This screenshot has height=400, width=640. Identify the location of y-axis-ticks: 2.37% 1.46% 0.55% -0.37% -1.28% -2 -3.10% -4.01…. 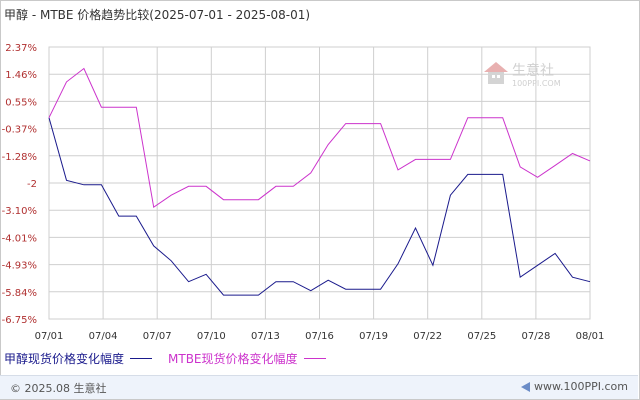
(19, 184).